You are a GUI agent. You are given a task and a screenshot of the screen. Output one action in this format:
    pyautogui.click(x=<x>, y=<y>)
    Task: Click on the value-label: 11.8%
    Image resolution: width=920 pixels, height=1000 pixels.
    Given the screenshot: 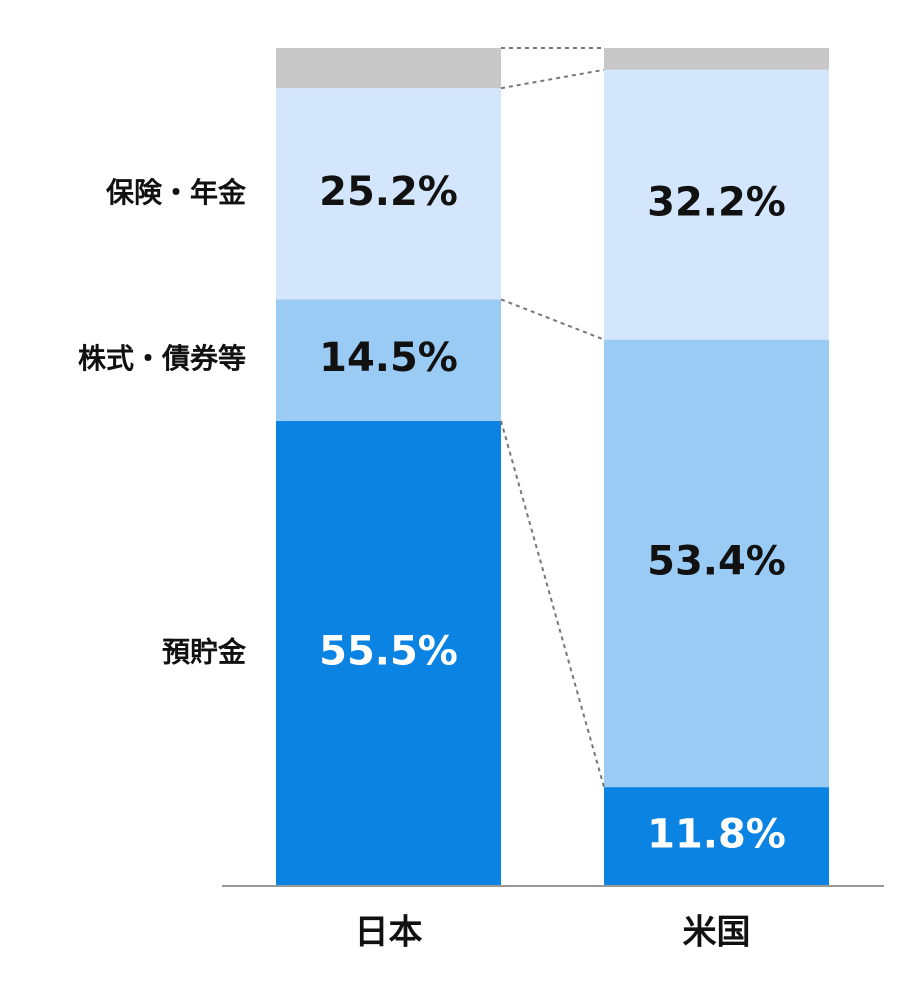 What is the action you would take?
    pyautogui.click(x=716, y=835)
    